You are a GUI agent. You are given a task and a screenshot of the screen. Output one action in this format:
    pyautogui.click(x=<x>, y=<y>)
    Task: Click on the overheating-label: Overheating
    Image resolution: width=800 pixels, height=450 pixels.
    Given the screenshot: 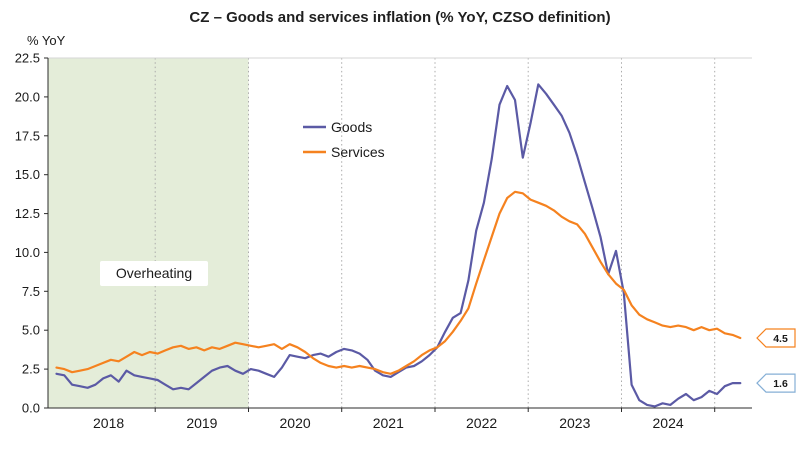 What is the action you would take?
    pyautogui.click(x=154, y=273)
    